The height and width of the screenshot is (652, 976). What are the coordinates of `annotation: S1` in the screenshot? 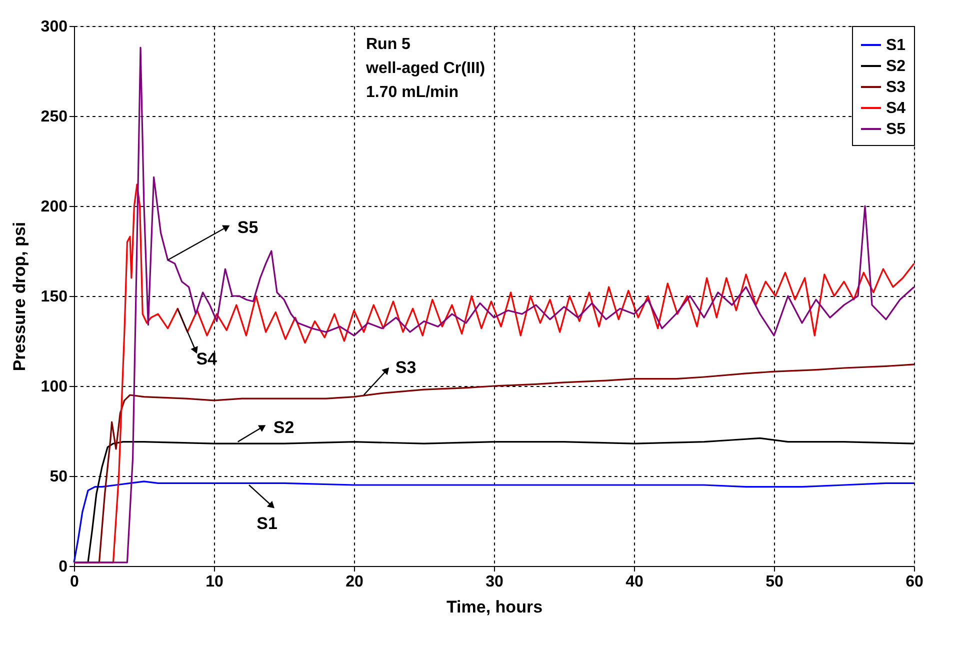 It's located at (267, 523).